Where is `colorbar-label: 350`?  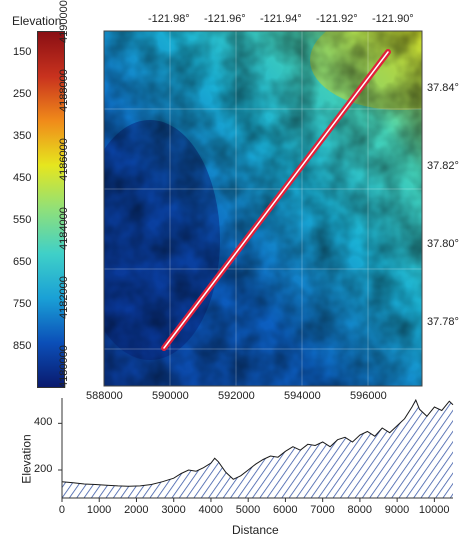
colorbar-label: 350 is located at coordinates (22, 136).